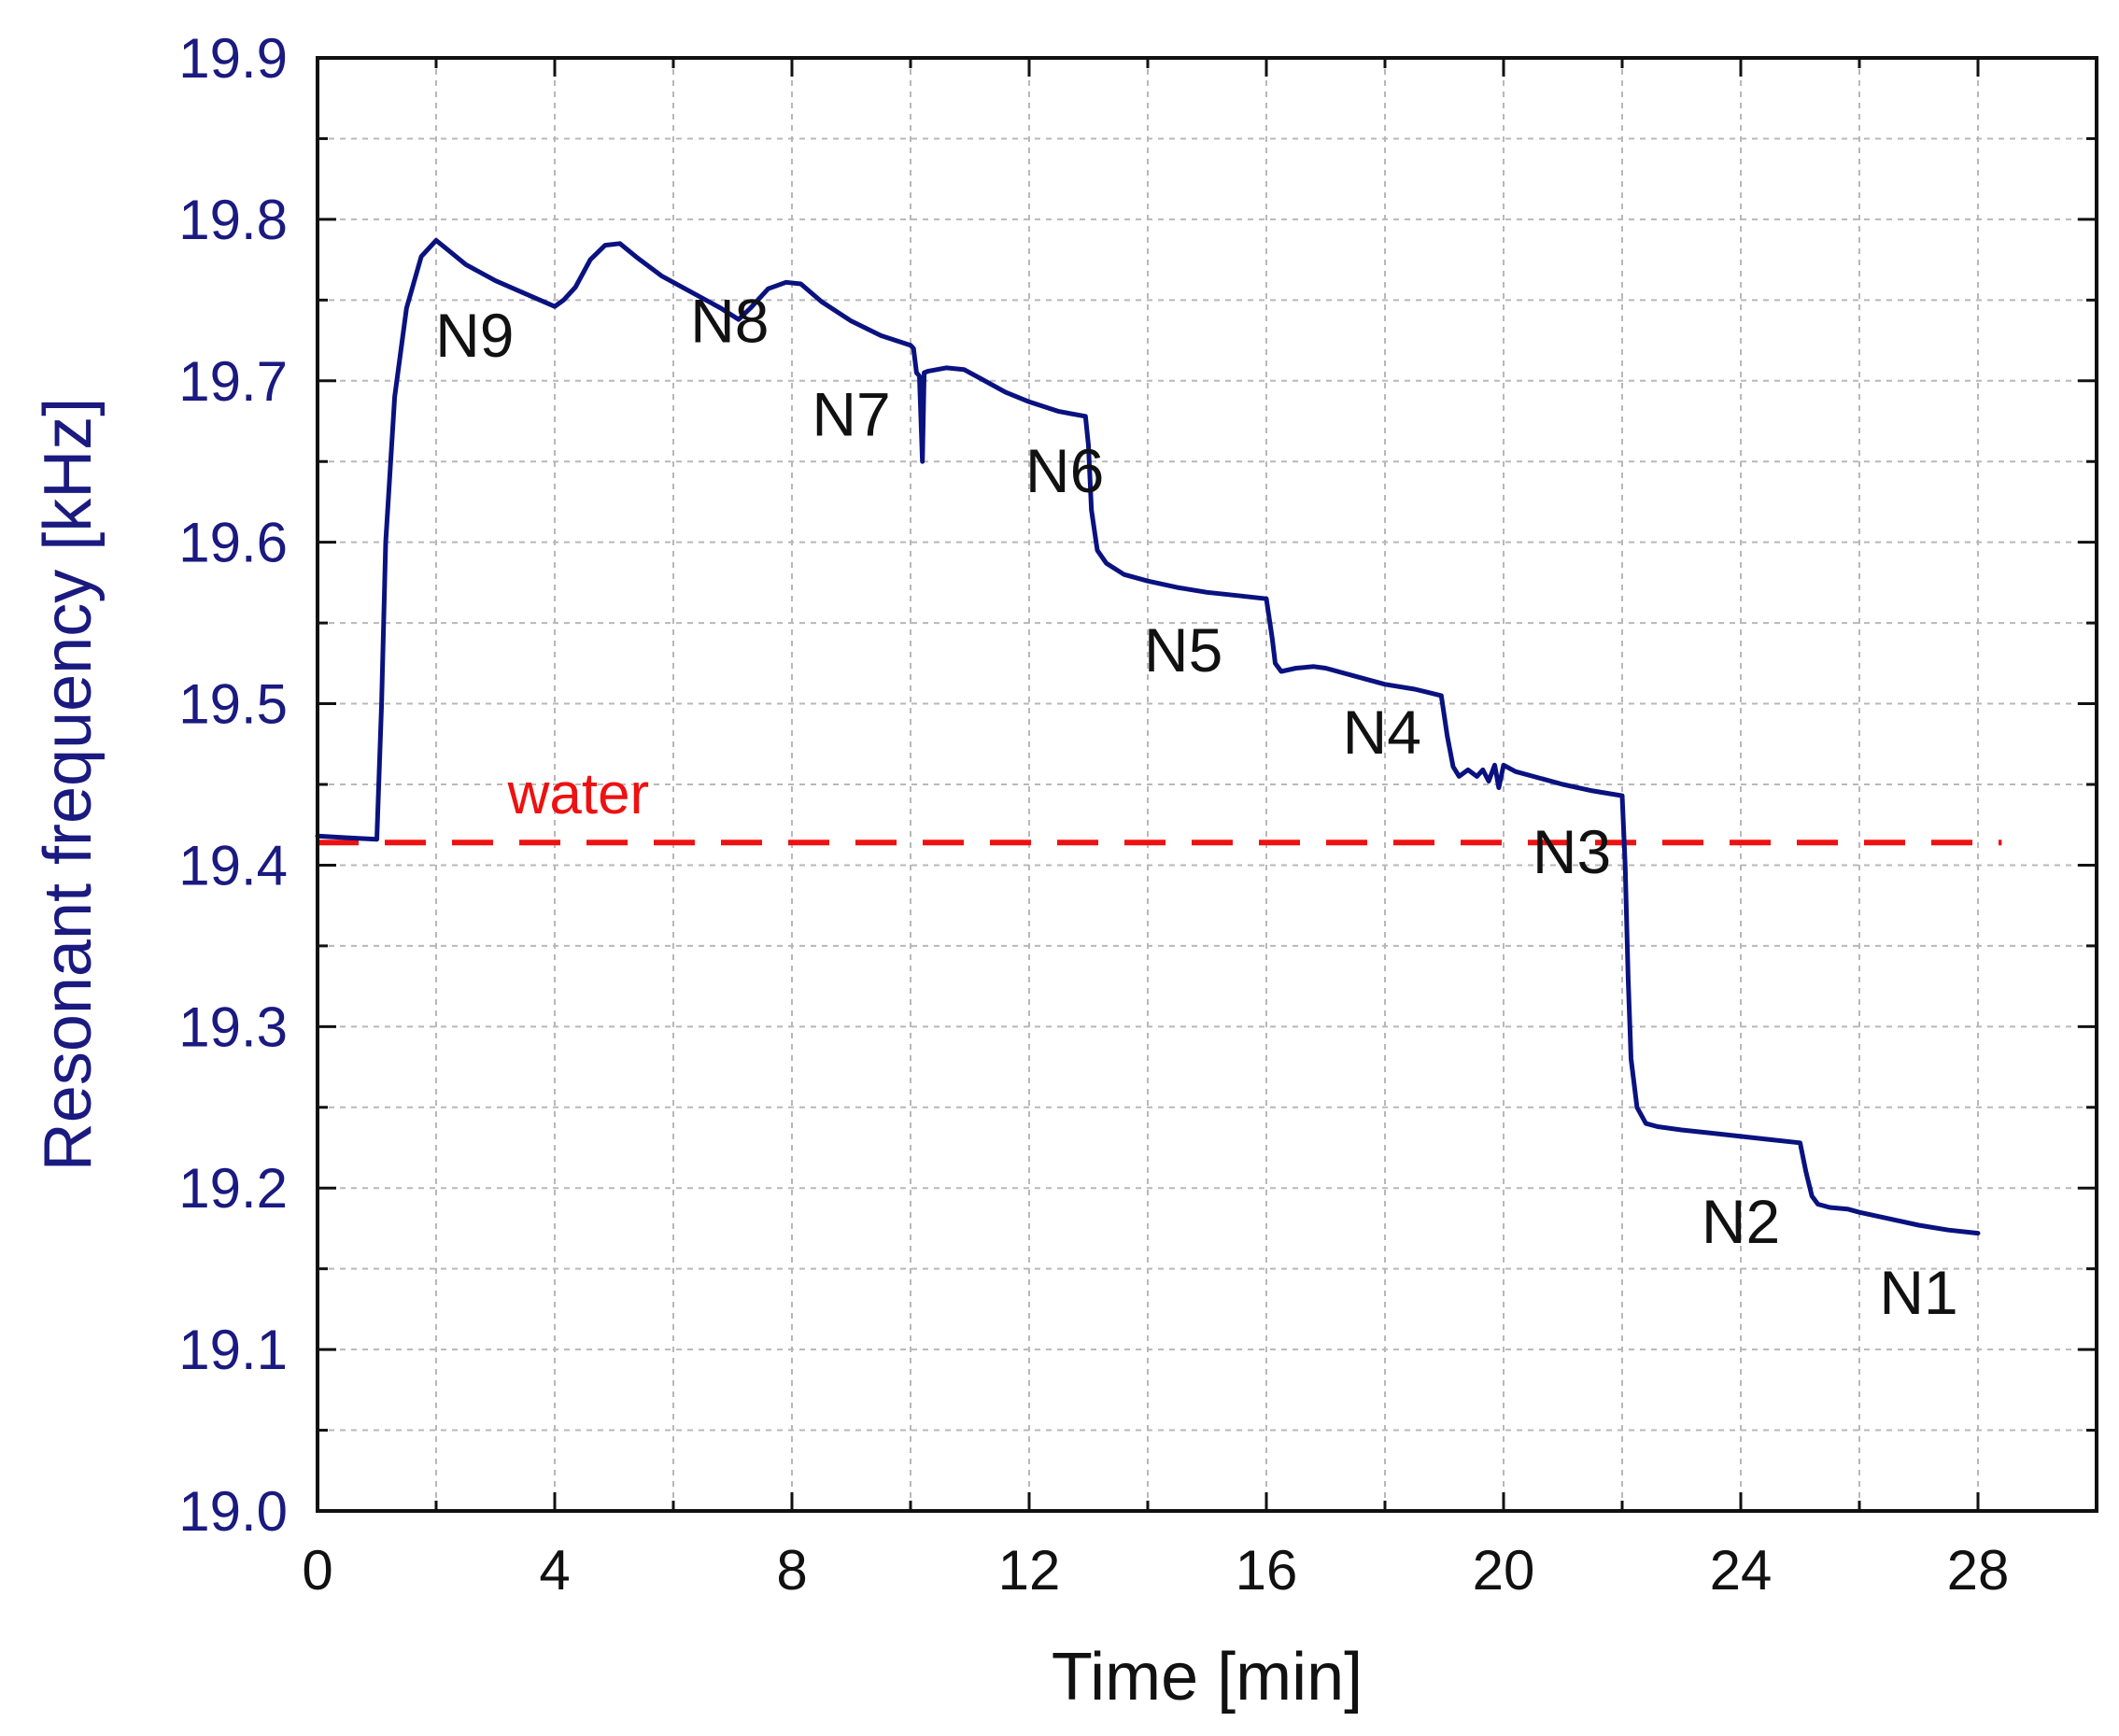 The width and height of the screenshot is (2119, 1736). Describe the element at coordinates (729, 320) in the screenshot. I see `annotation-label: N8` at that location.